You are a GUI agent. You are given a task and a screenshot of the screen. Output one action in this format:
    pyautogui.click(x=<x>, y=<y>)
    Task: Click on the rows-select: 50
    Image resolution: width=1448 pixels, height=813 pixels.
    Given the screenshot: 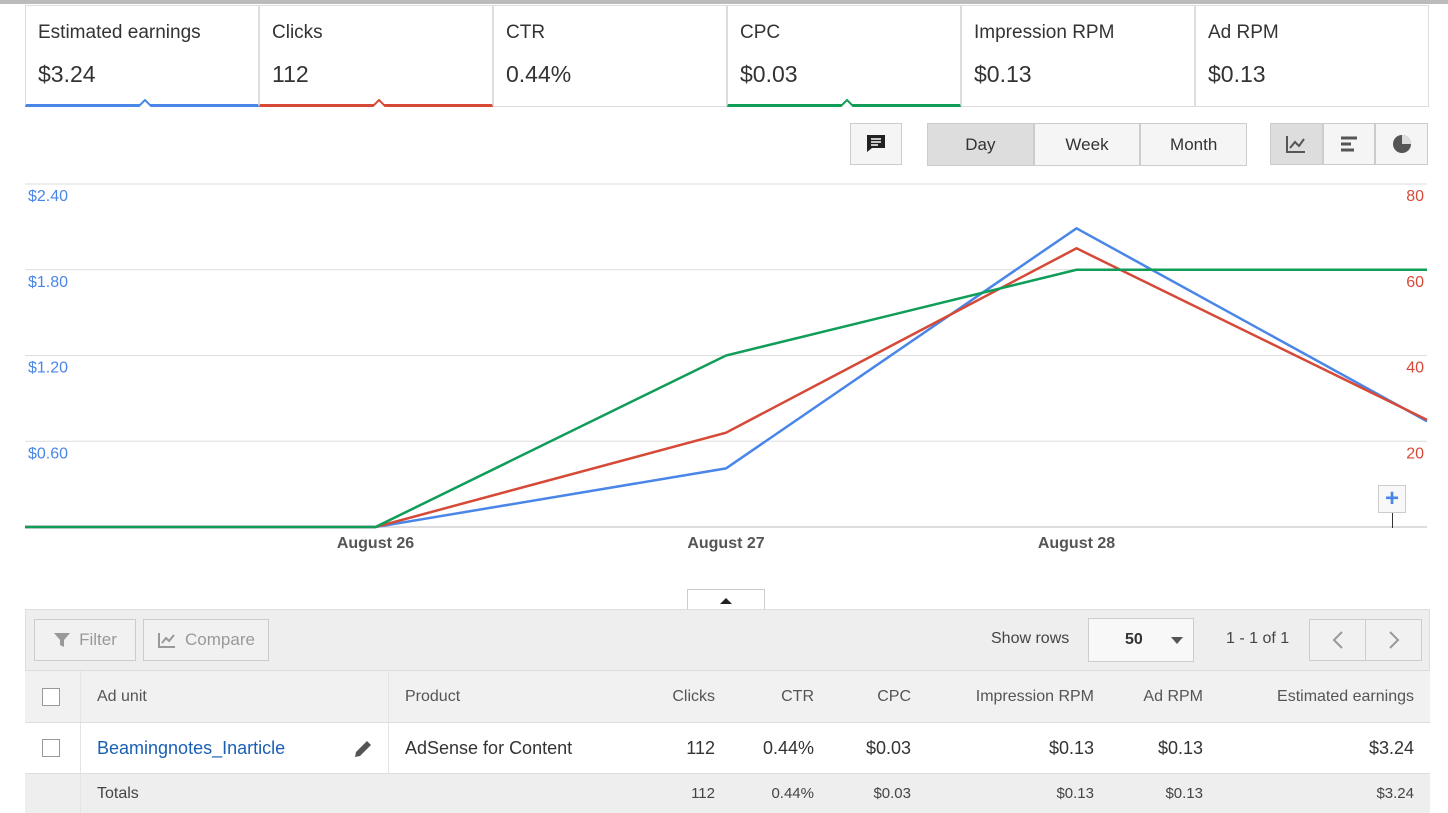 What is the action you would take?
    pyautogui.click(x=1141, y=640)
    